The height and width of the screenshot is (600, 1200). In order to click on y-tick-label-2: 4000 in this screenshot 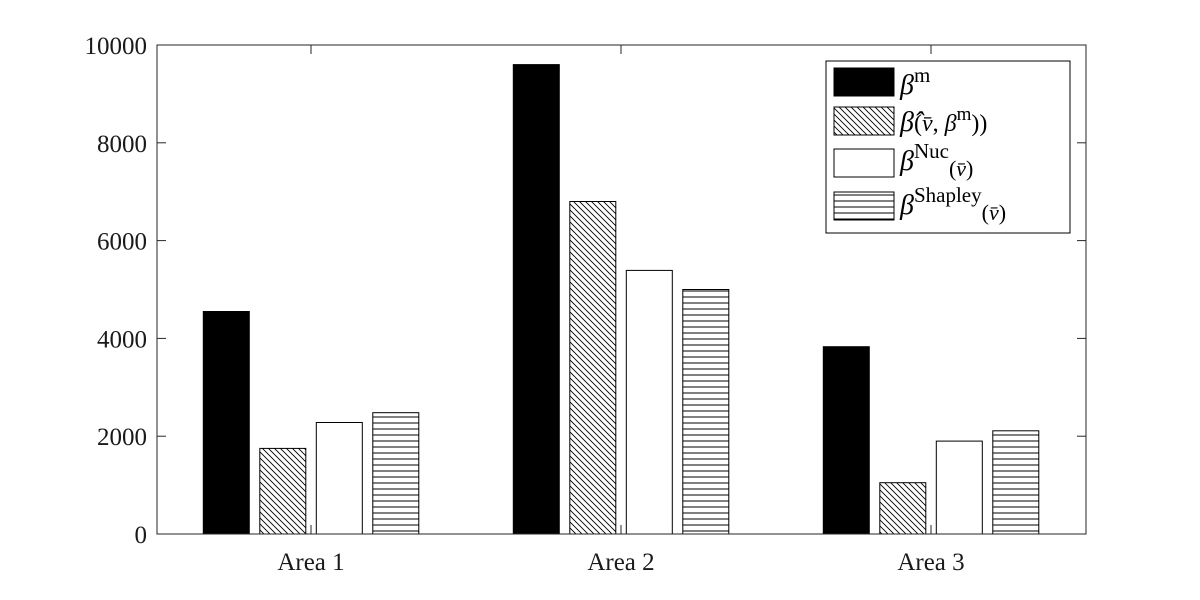, I will do `click(122, 339)`.